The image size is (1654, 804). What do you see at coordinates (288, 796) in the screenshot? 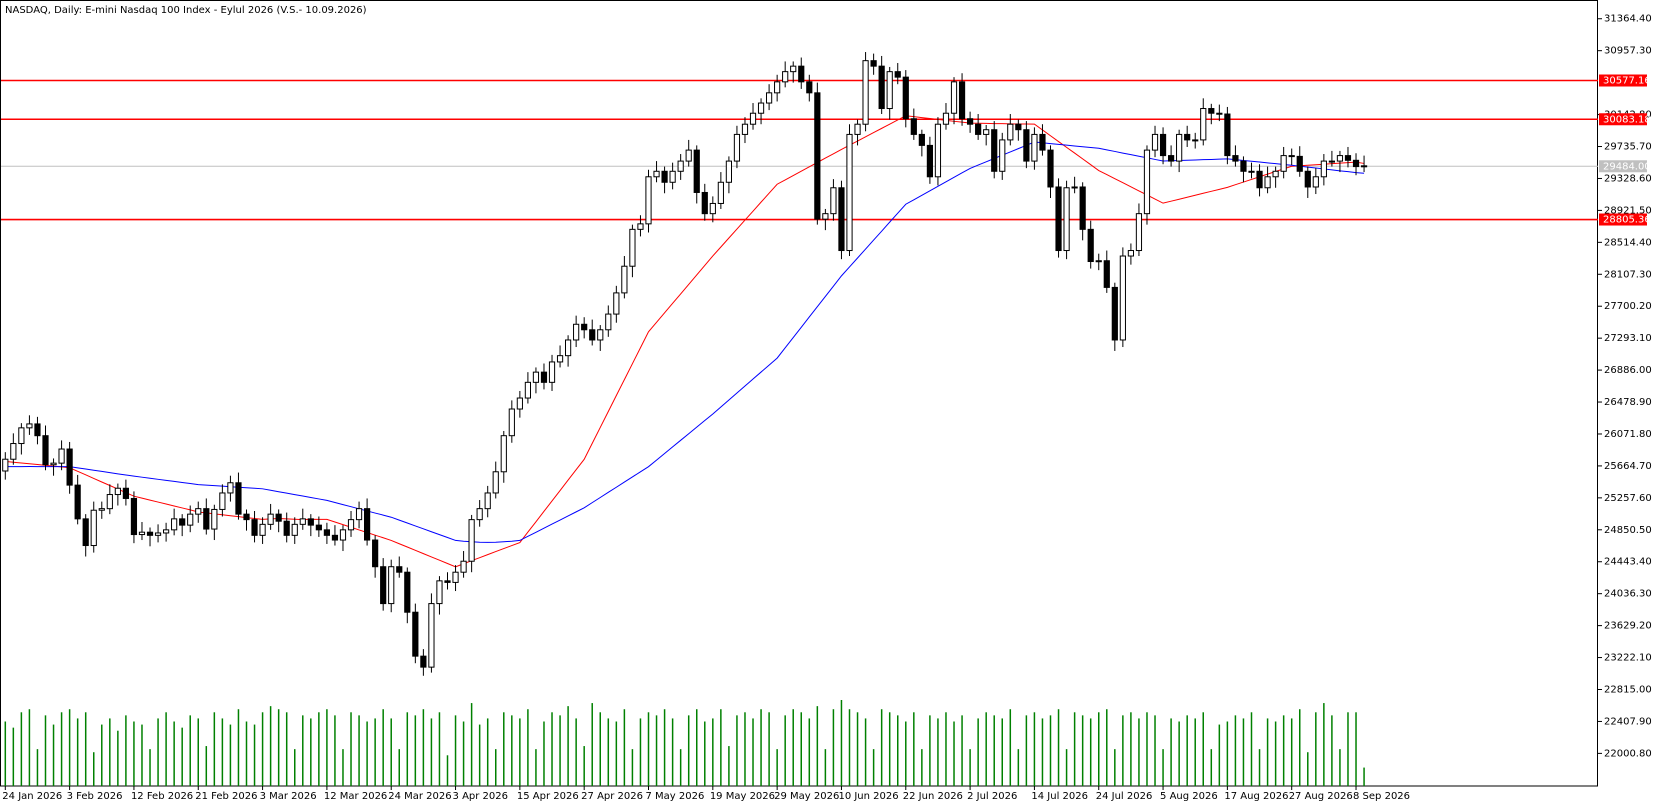
I see `x-tick-label: 3 Mar 2026` at bounding box center [288, 796].